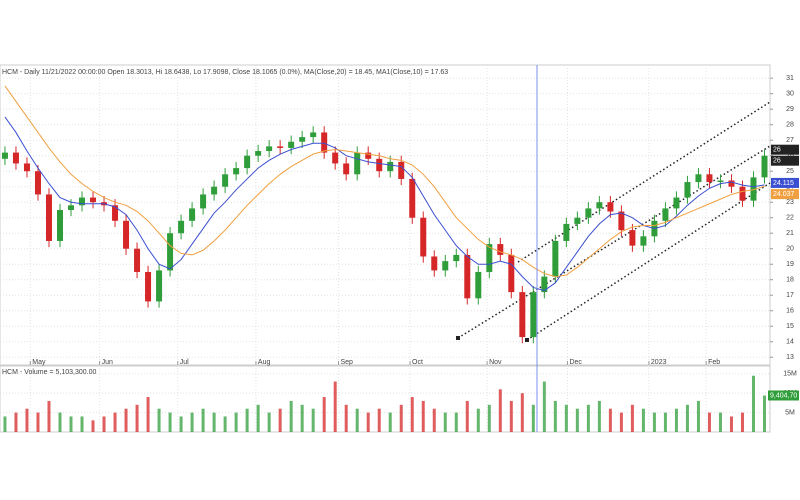 Image resolution: width=800 pixels, height=500 pixels. Describe the element at coordinates (264, 362) in the screenshot. I see `x-tick-label: Aug` at that location.